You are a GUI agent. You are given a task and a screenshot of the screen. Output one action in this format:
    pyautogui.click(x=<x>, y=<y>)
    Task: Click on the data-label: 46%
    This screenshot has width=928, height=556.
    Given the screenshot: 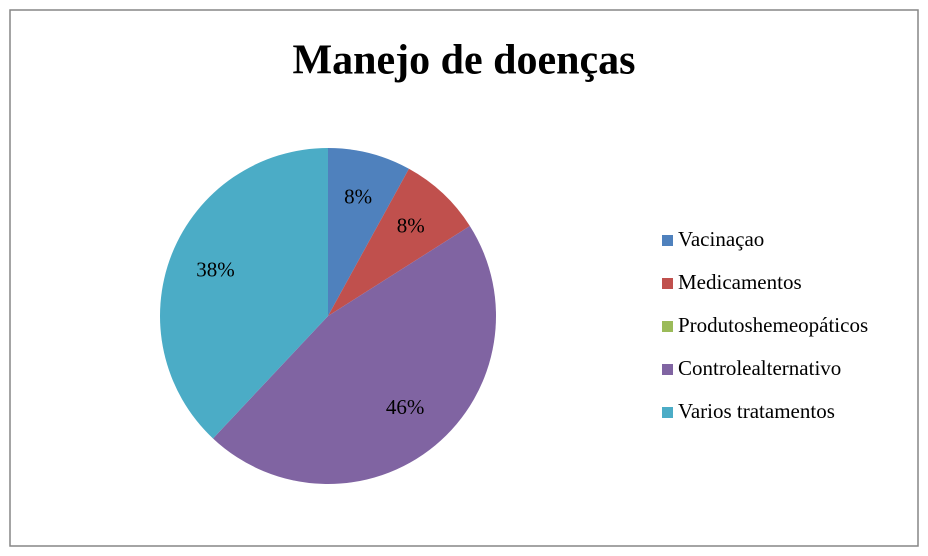 What is the action you would take?
    pyautogui.click(x=405, y=407)
    